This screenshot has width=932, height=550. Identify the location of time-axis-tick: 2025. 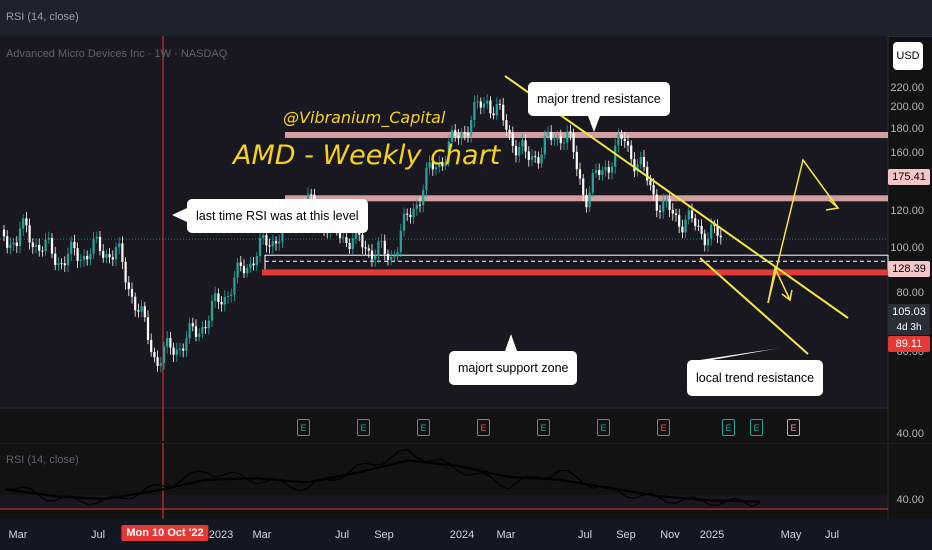
(712, 535).